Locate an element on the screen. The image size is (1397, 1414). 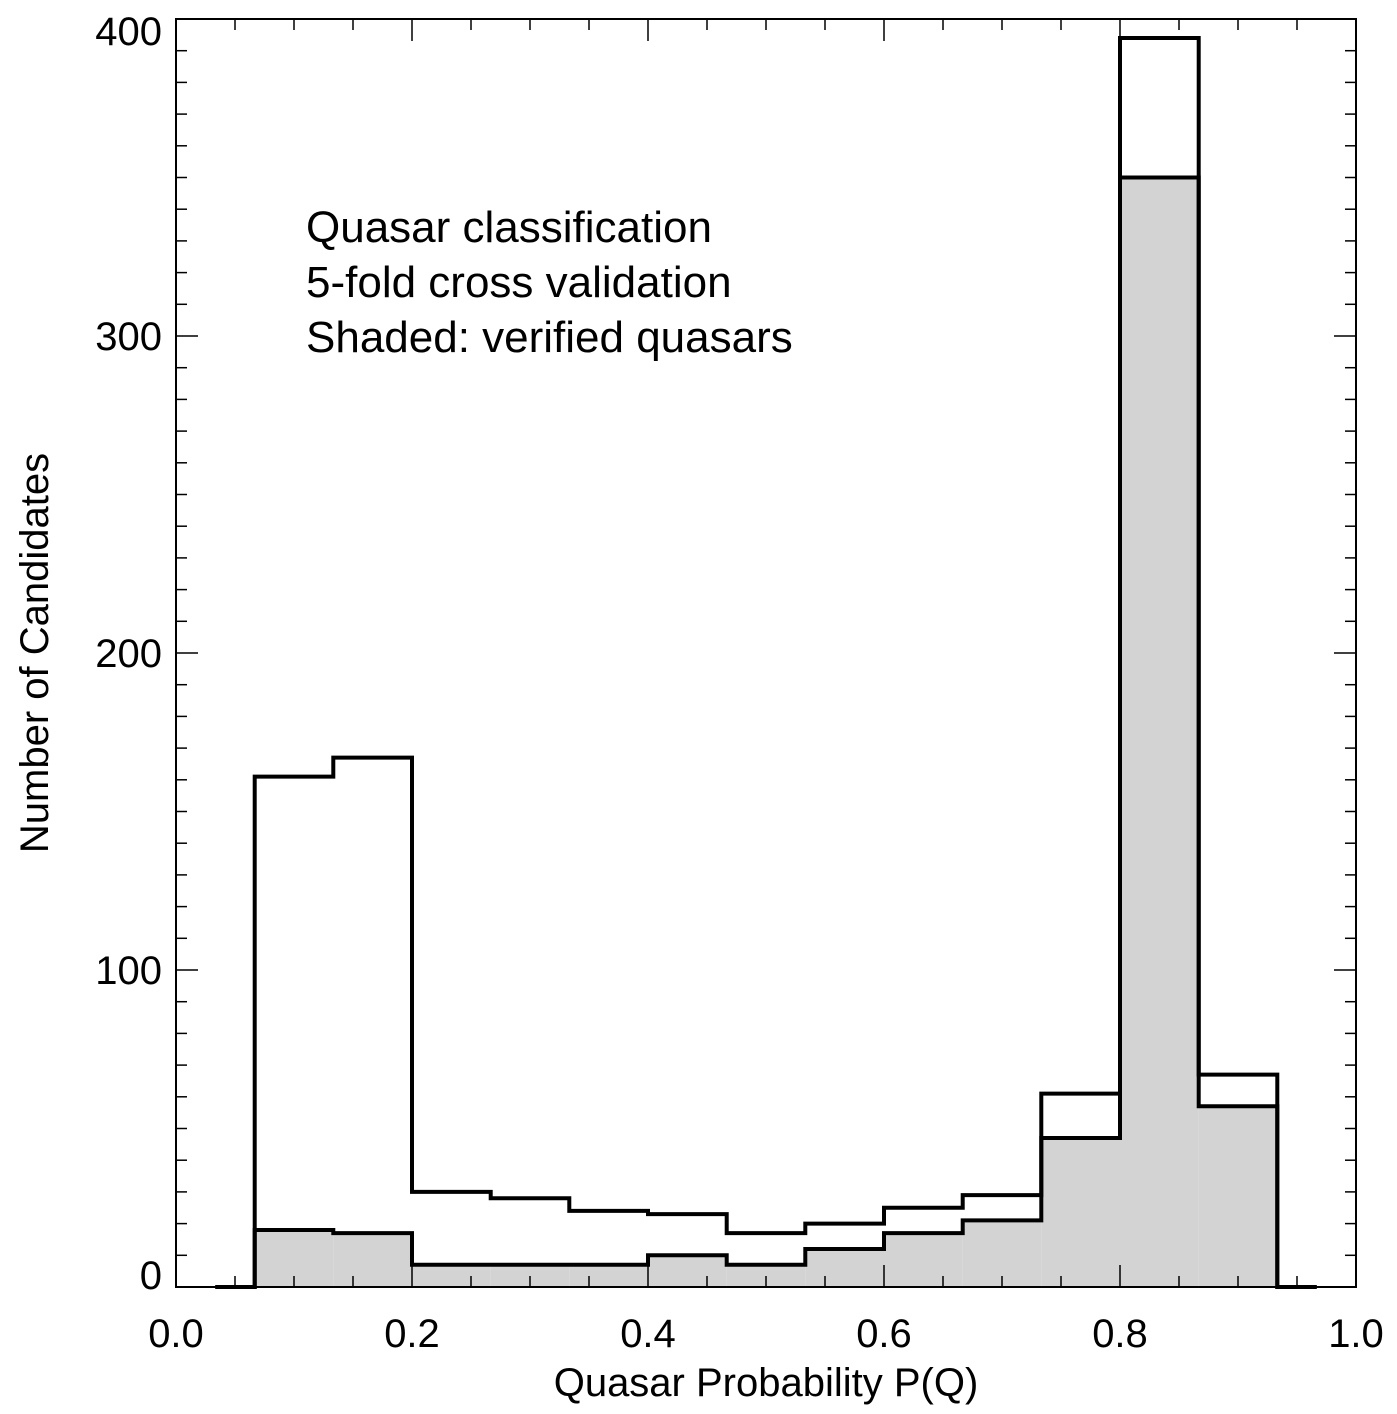
annotation-line-2: 5-fold cross validation is located at coordinates (519, 282).